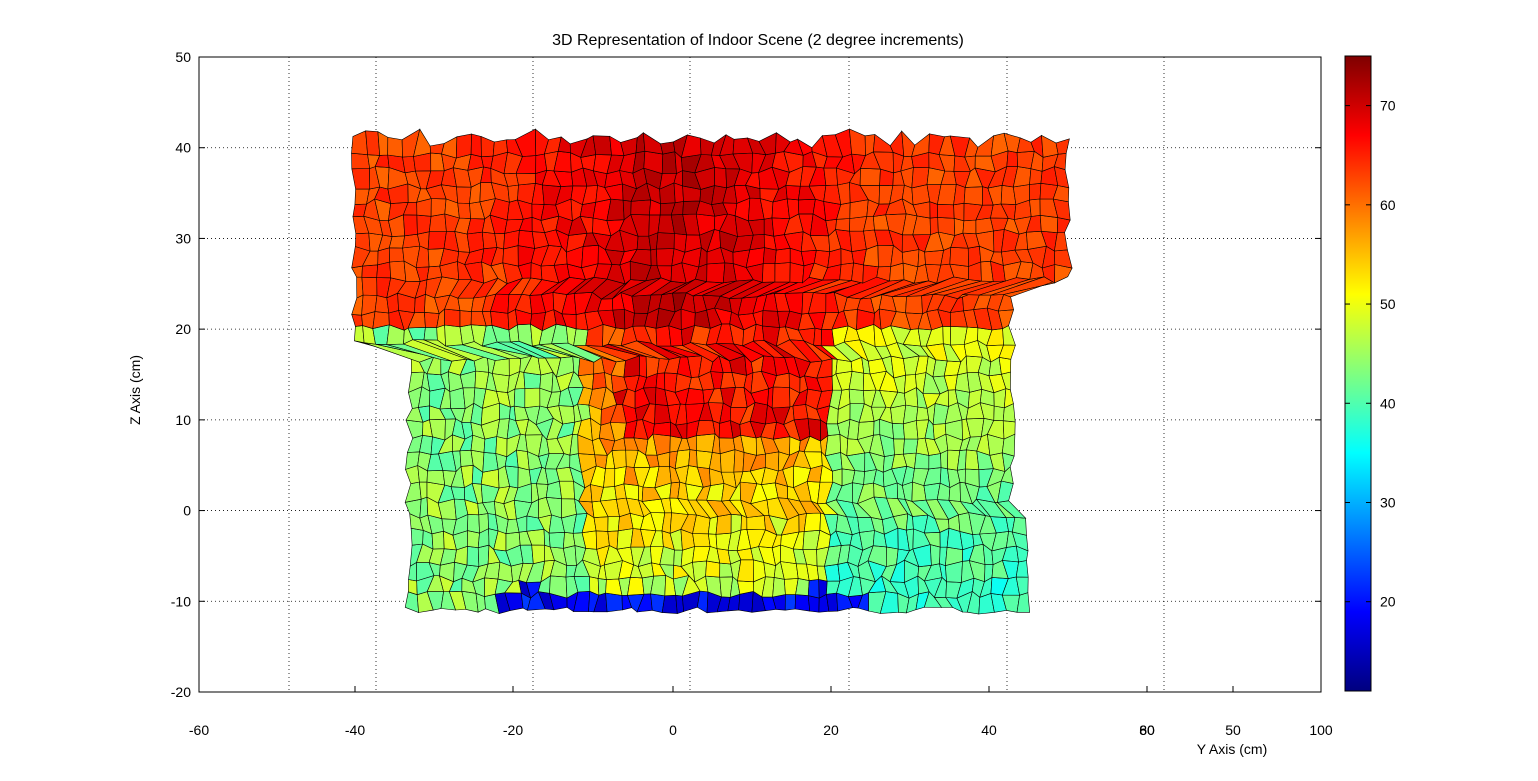 This screenshot has height=781, width=1538. I want to click on y-tick-label: 0, so click(187, 511).